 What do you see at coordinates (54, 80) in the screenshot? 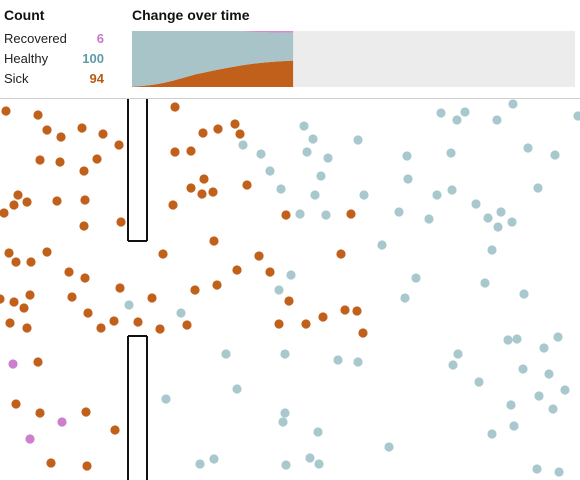
I see `stat-row-sick: Sick 94` at bounding box center [54, 80].